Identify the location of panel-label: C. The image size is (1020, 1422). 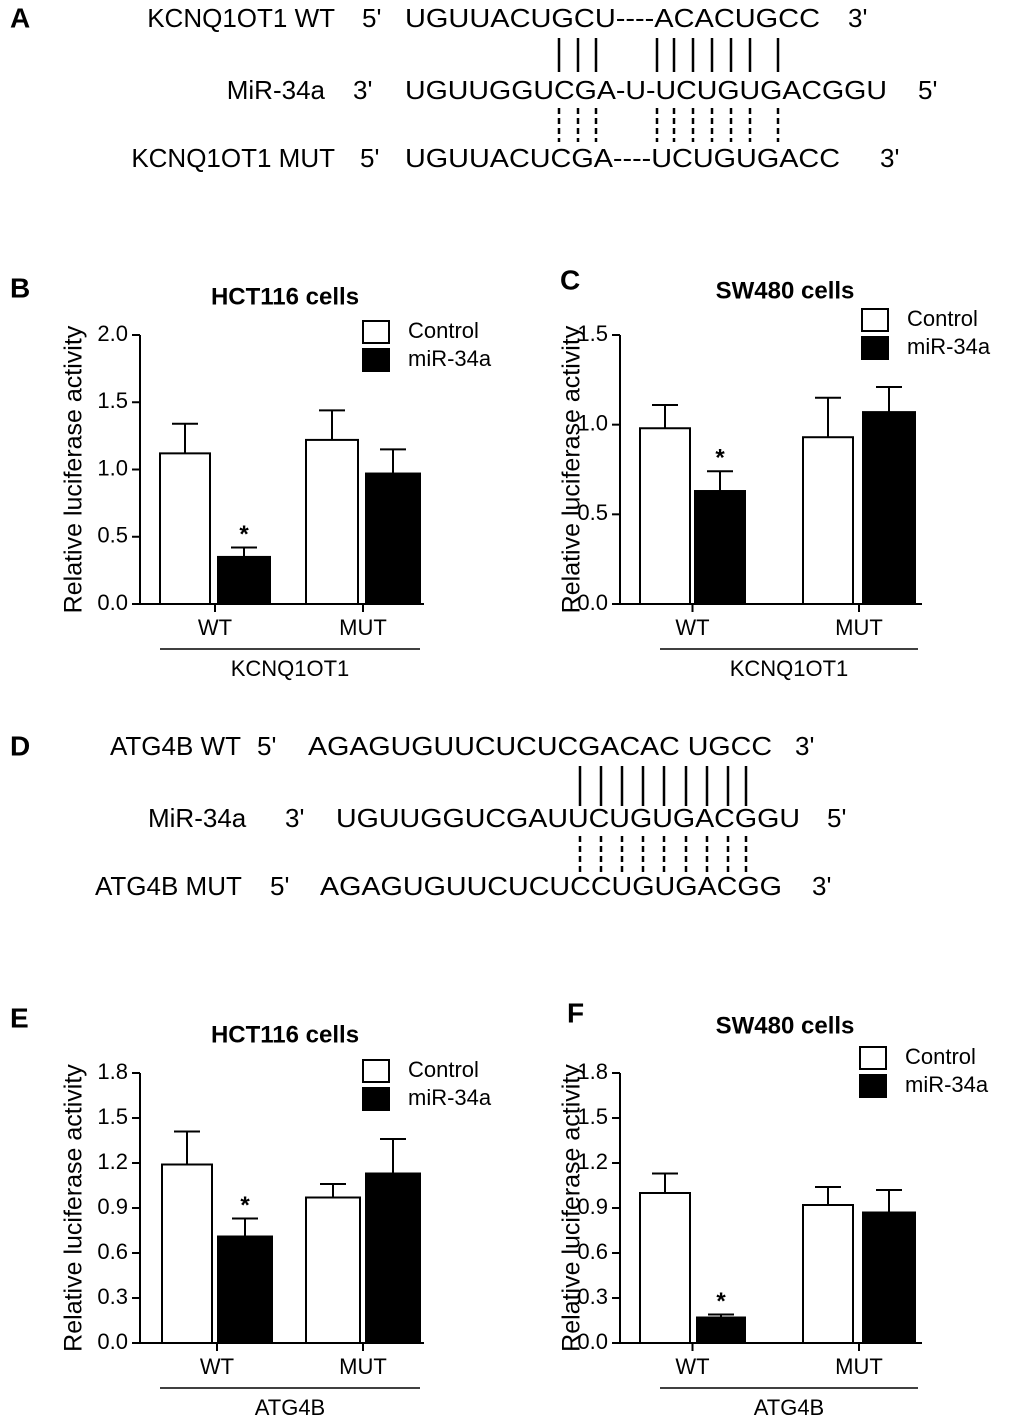
(570, 279).